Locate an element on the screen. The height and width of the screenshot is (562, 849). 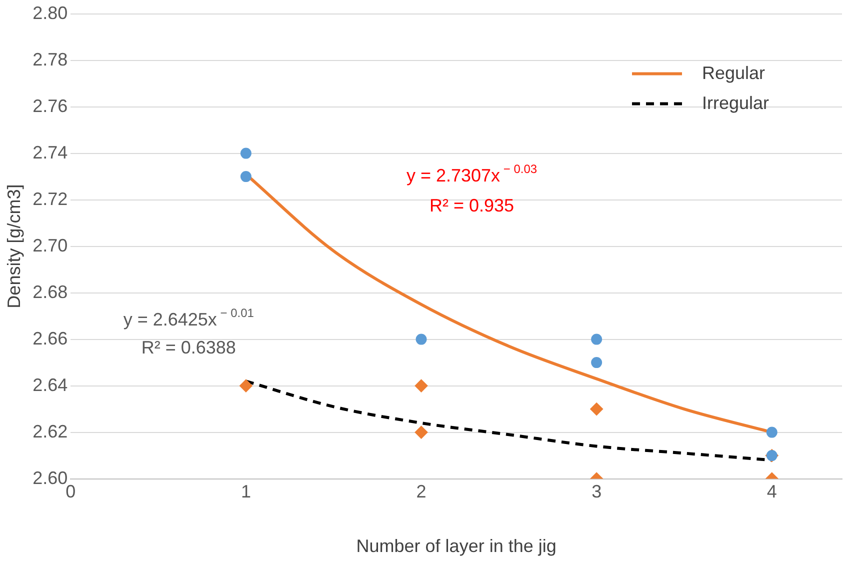
annotation: R² = 0.935 is located at coordinates (471, 206).